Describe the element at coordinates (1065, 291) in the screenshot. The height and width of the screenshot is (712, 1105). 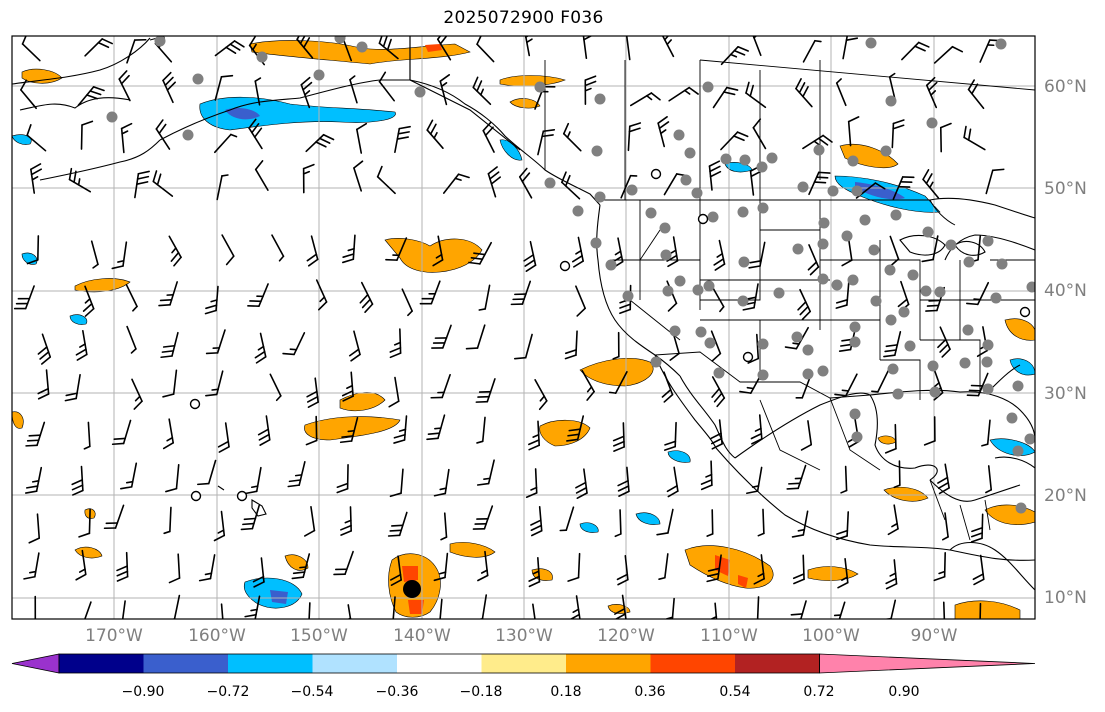
I see `lat-label: 40°N` at that location.